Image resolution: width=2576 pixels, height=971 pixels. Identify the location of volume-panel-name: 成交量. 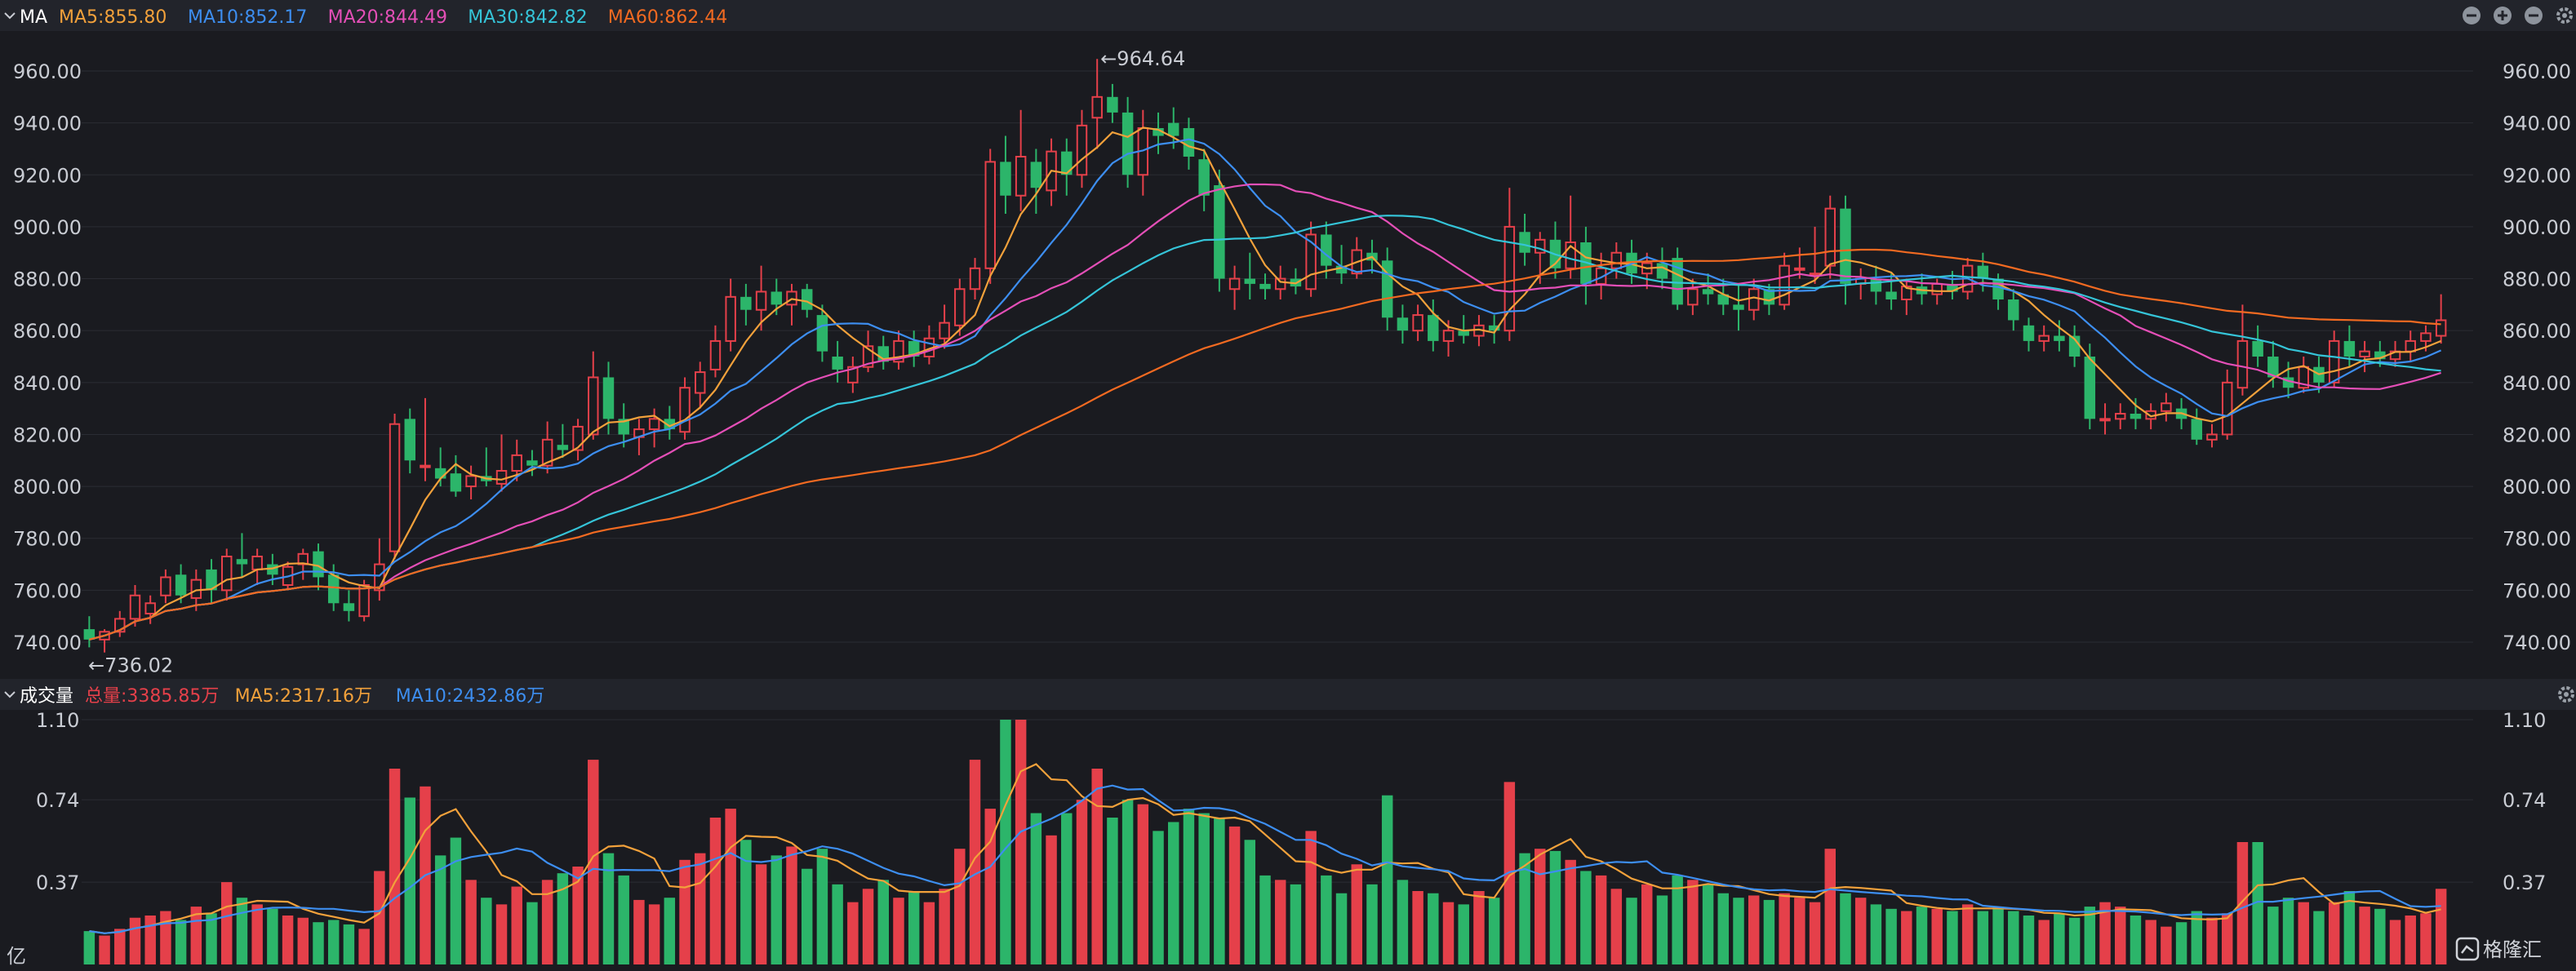
(46, 696).